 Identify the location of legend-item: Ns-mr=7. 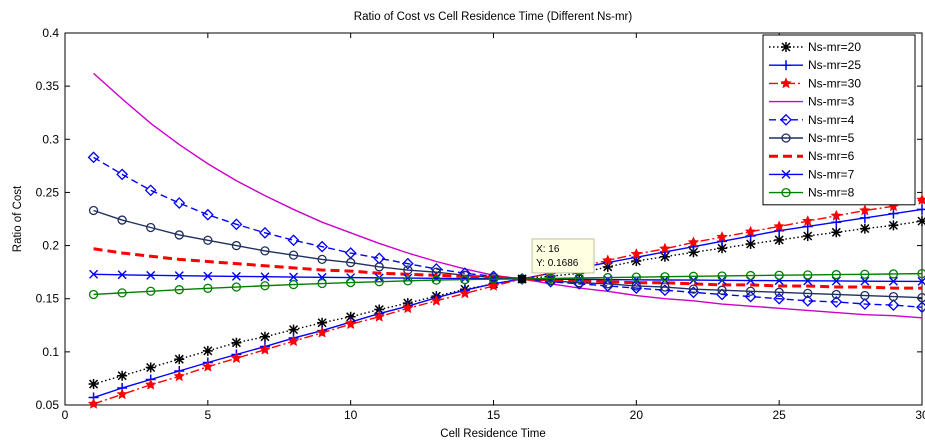
(812, 174).